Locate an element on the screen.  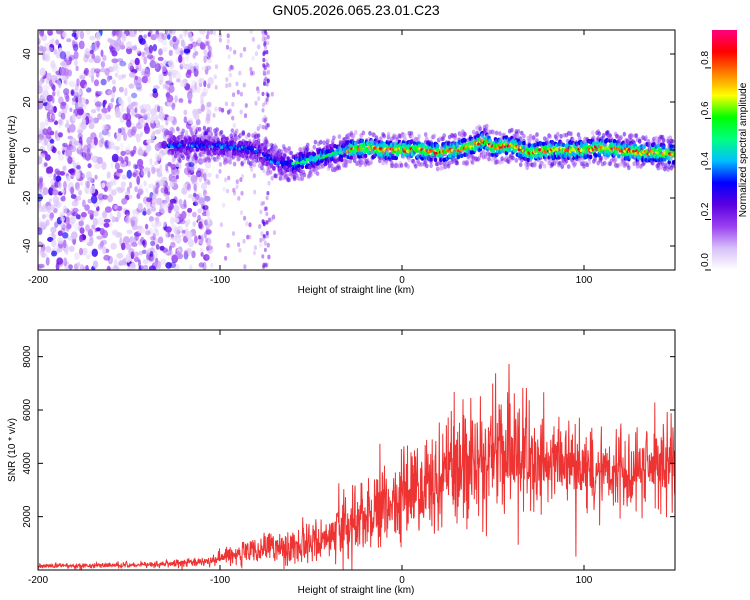
x-tick-label: -200 is located at coordinates (38, 580).